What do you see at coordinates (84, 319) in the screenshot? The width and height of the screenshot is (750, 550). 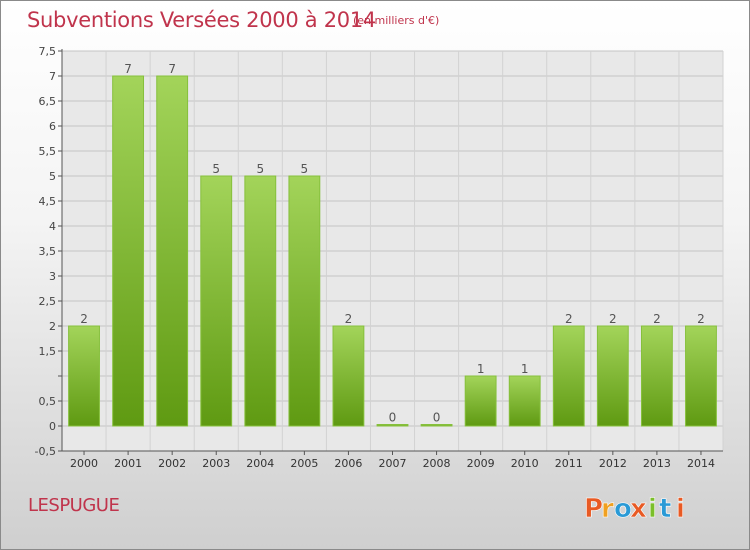 I see `value-label-2000: 2` at bounding box center [84, 319].